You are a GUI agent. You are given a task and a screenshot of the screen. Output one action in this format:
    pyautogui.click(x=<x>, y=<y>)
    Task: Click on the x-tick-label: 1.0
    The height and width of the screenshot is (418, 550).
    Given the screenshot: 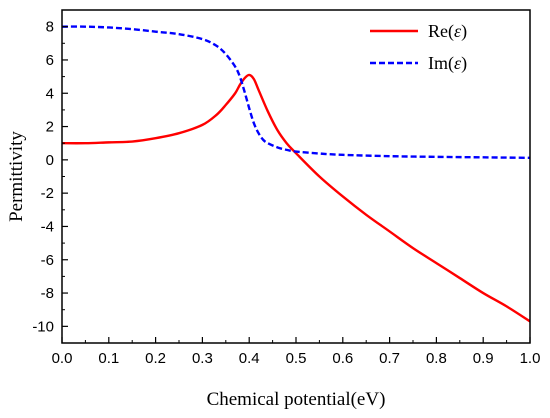 What is the action you would take?
    pyautogui.click(x=530, y=358)
    